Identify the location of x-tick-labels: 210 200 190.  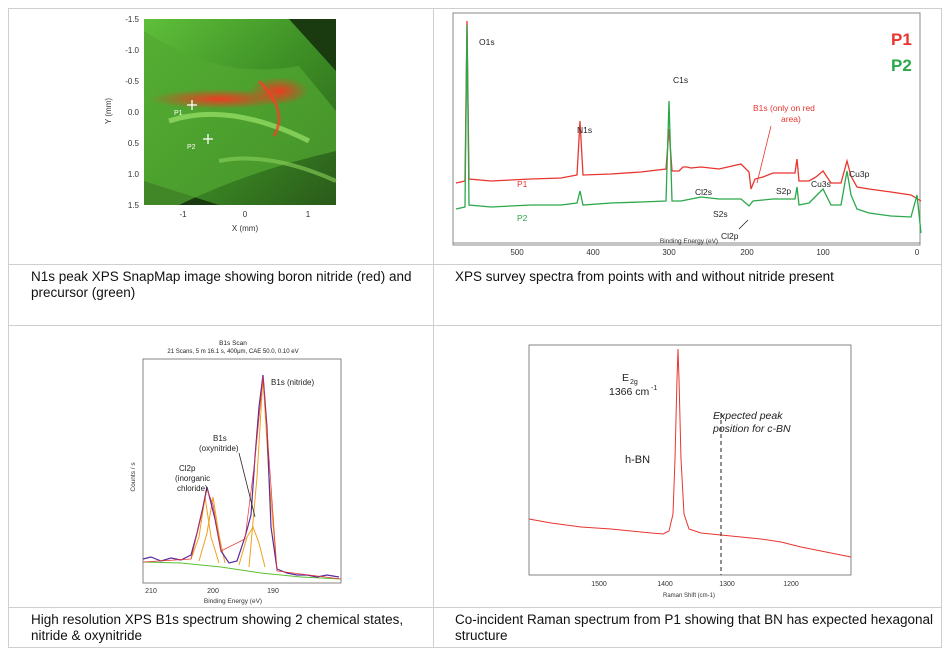
(212, 591).